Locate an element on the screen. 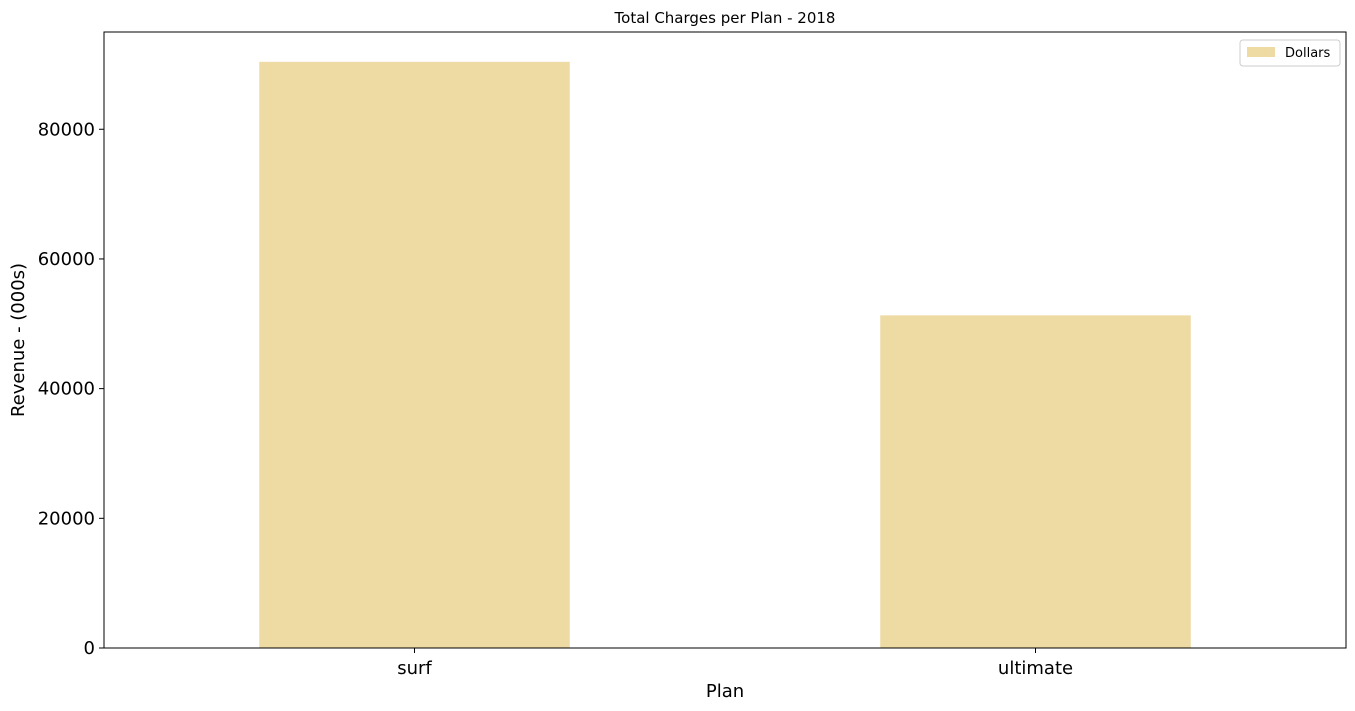 The width and height of the screenshot is (1355, 711). y-tick-label: 40000 is located at coordinates (66, 389).